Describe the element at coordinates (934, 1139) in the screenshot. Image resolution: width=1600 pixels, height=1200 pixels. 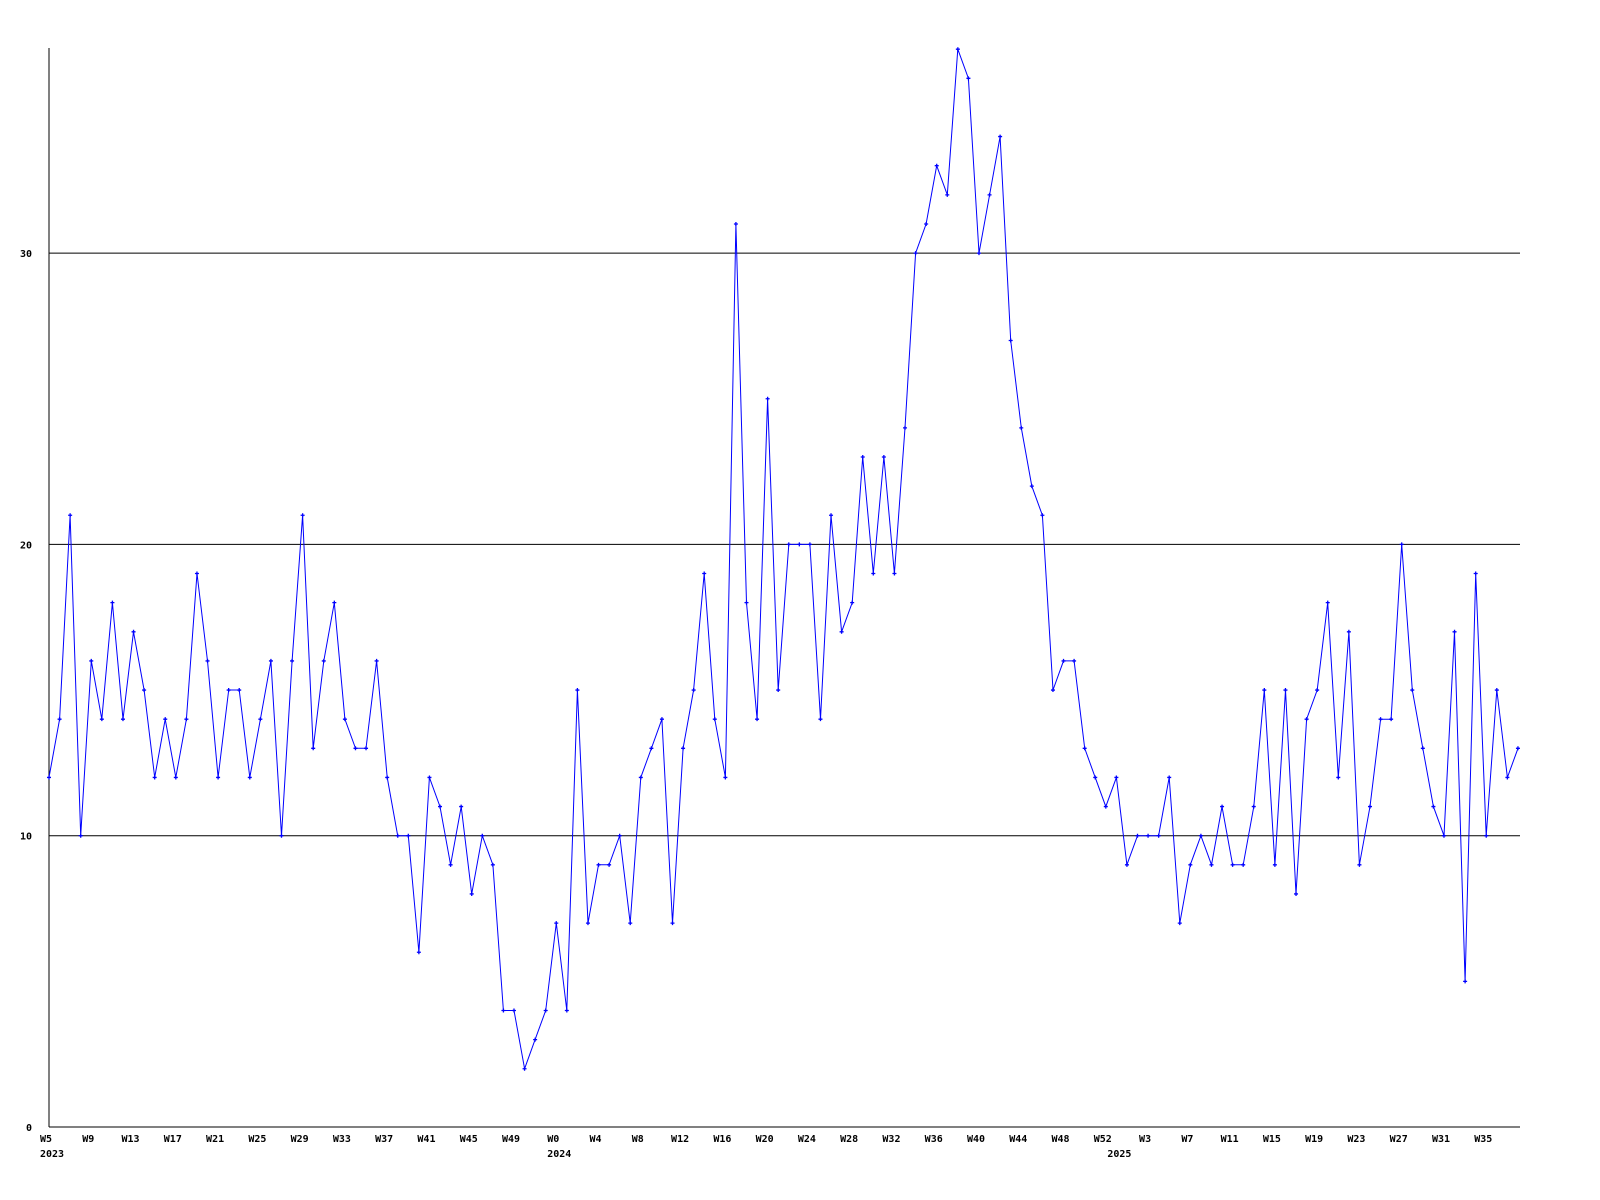
I see `x-tick-label: W36` at that location.